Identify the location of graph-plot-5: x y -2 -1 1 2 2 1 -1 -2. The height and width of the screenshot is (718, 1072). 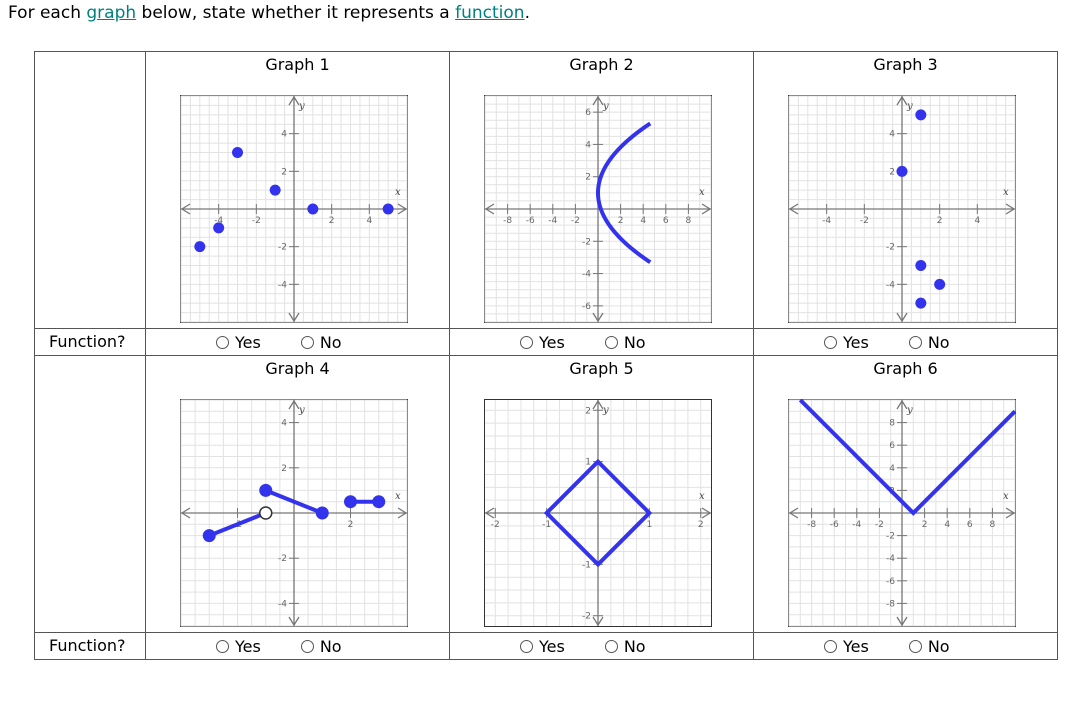
(598, 513).